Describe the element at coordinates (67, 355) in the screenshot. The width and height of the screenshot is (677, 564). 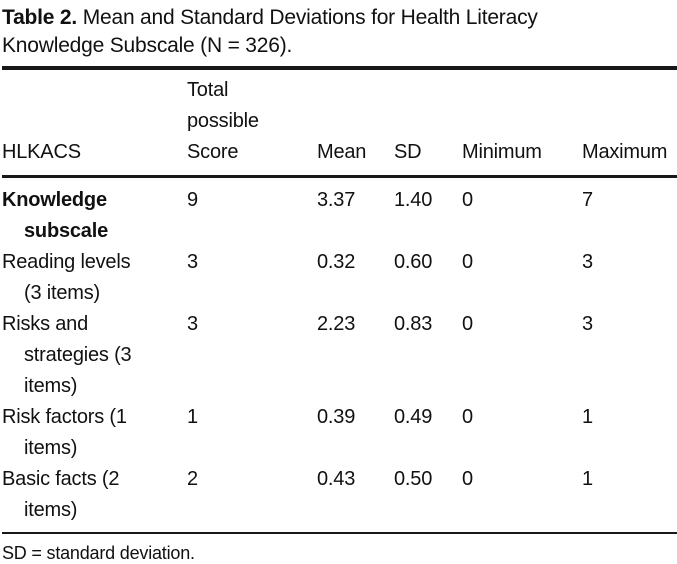
I see `cell-label: Risks and strategies (3 items)` at that location.